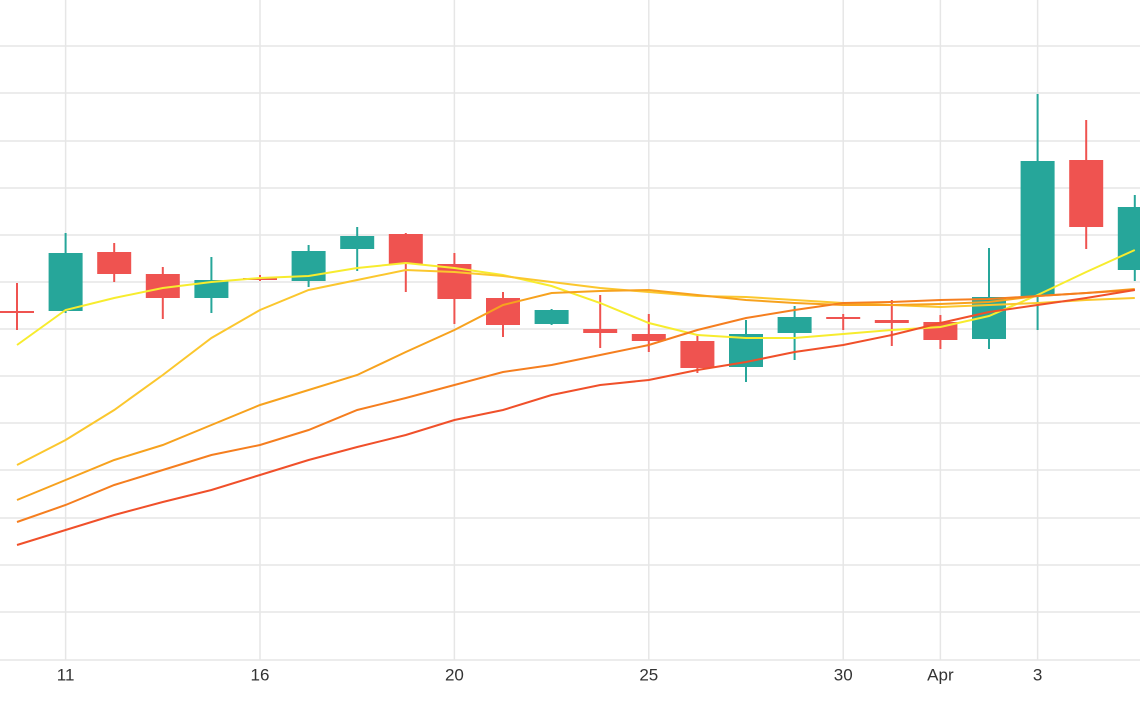 This screenshot has width=1140, height=710. I want to click on x-tick-label: 3, so click(1037, 674).